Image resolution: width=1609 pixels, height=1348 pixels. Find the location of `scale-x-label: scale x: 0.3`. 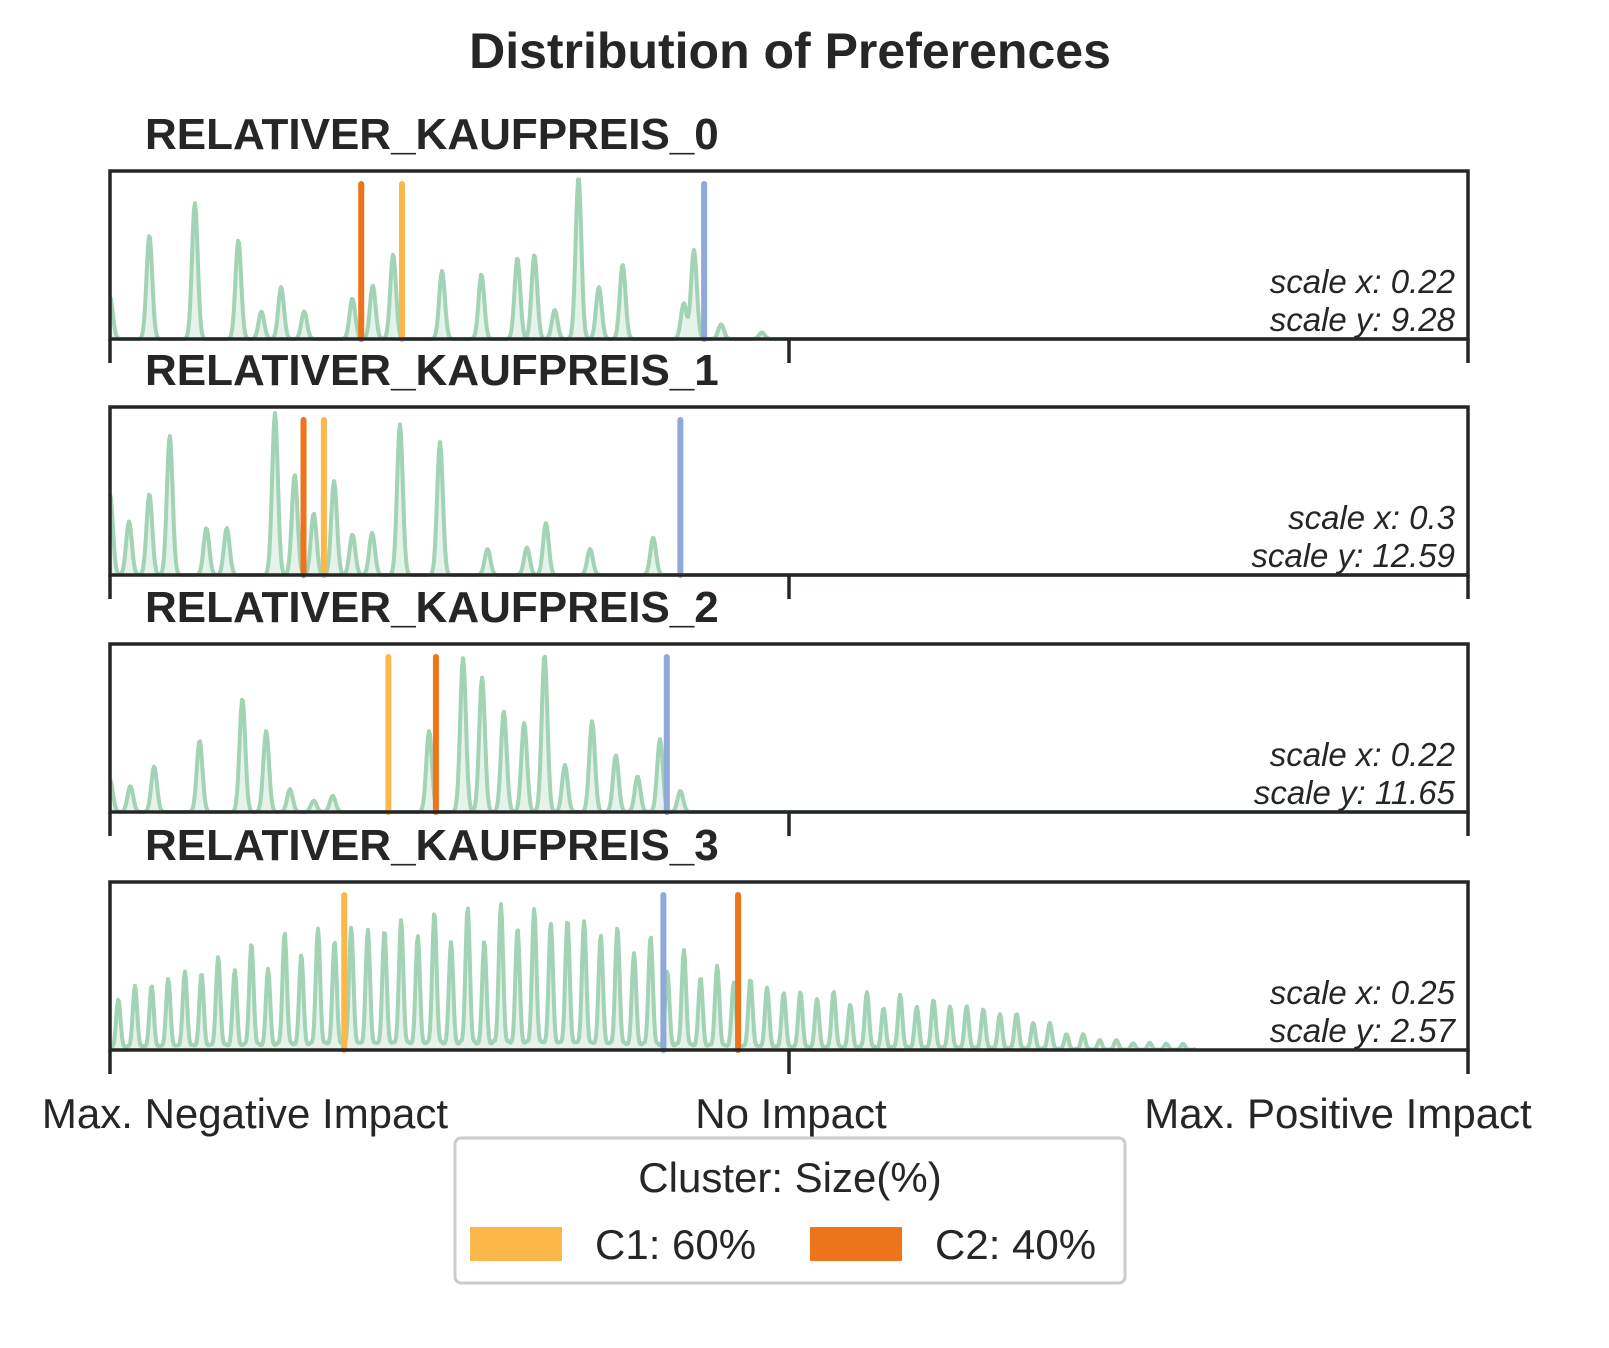

scale-x-label: scale x: 0.3 is located at coordinates (1372, 517).